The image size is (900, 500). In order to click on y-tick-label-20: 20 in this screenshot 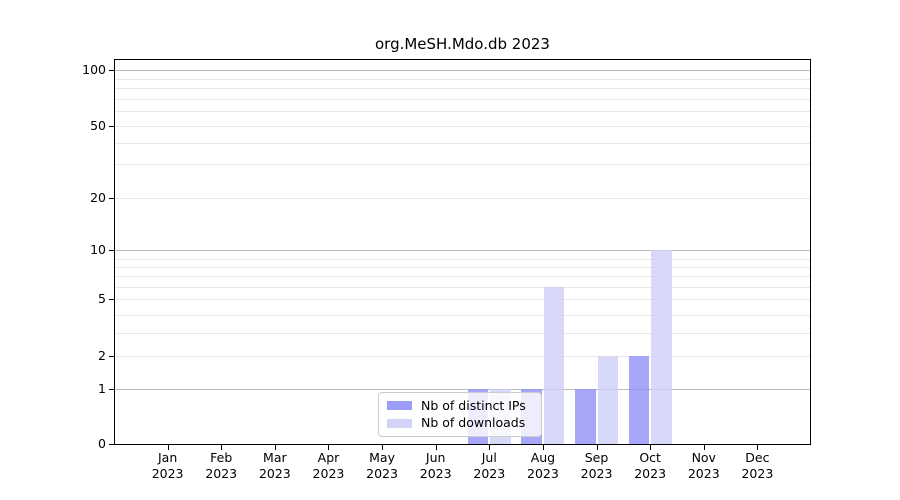, I will do `click(98, 197)`.